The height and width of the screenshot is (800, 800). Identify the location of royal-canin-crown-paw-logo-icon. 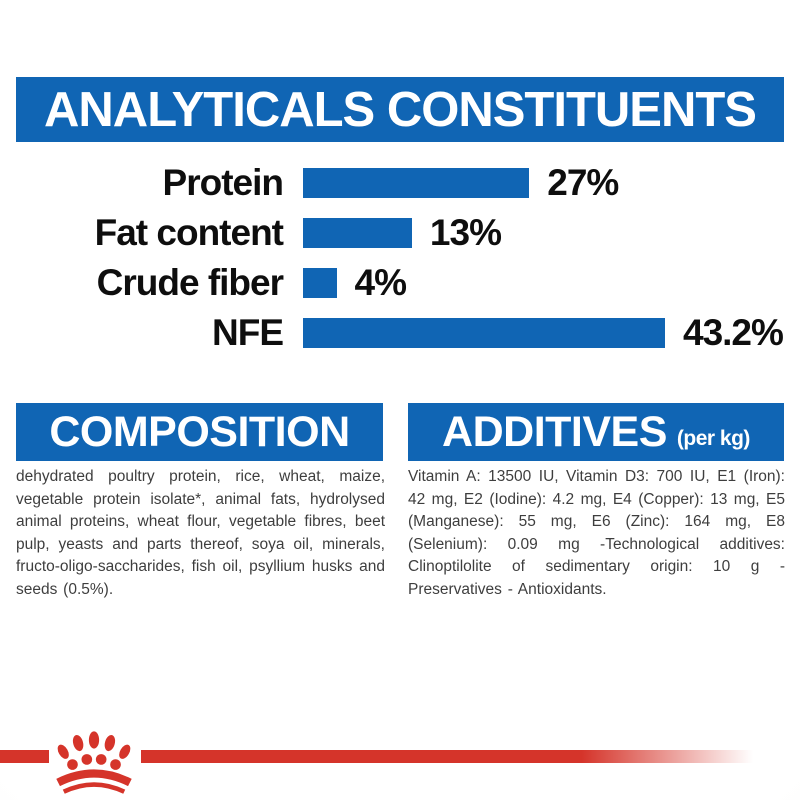
(94, 762).